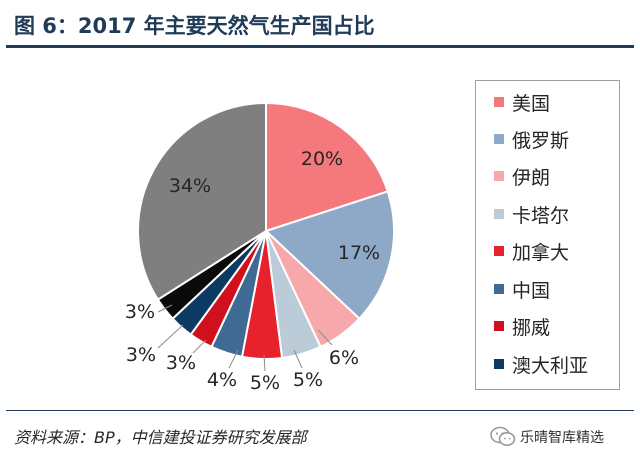 Image resolution: width=640 pixels, height=461 pixels. I want to click on legend-label: 挪威, so click(531, 327).